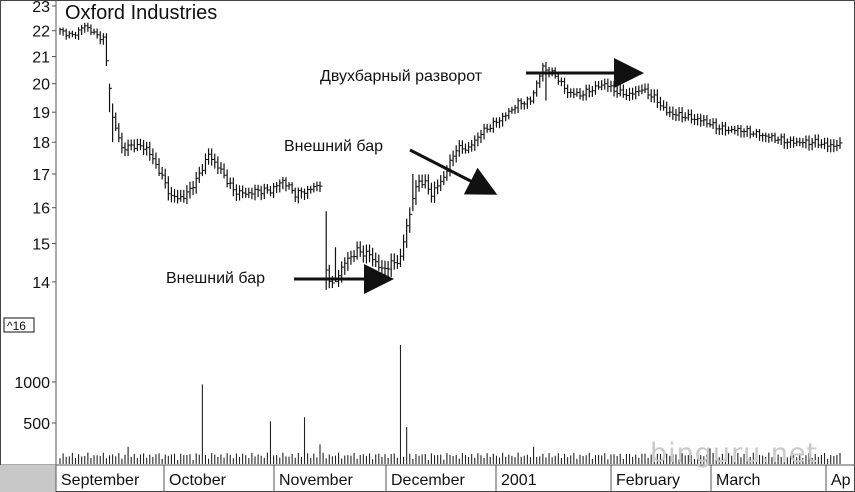  I want to click on price-tick-label: 17, so click(41, 175).